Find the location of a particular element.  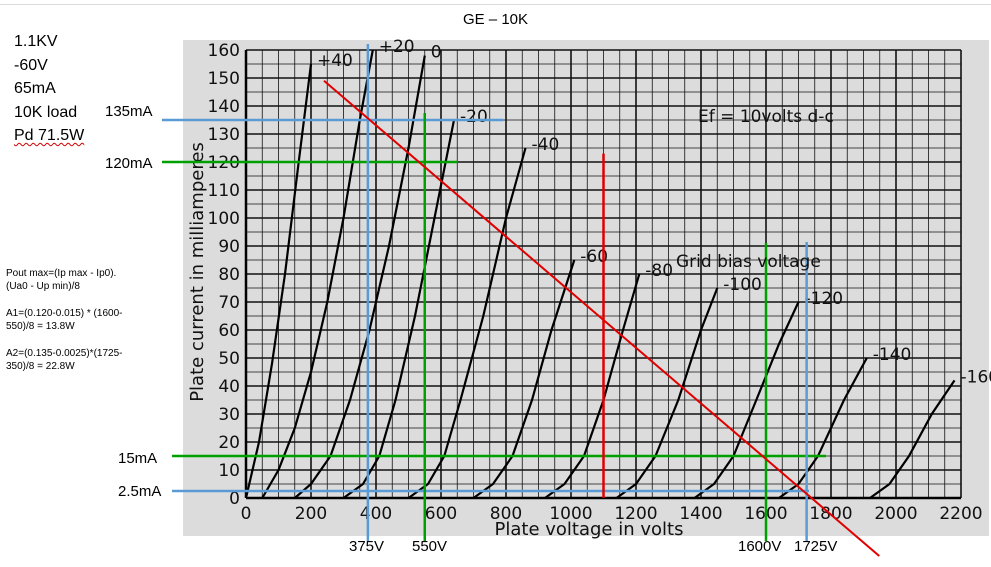

curve--40 is located at coordinates (467, 323).